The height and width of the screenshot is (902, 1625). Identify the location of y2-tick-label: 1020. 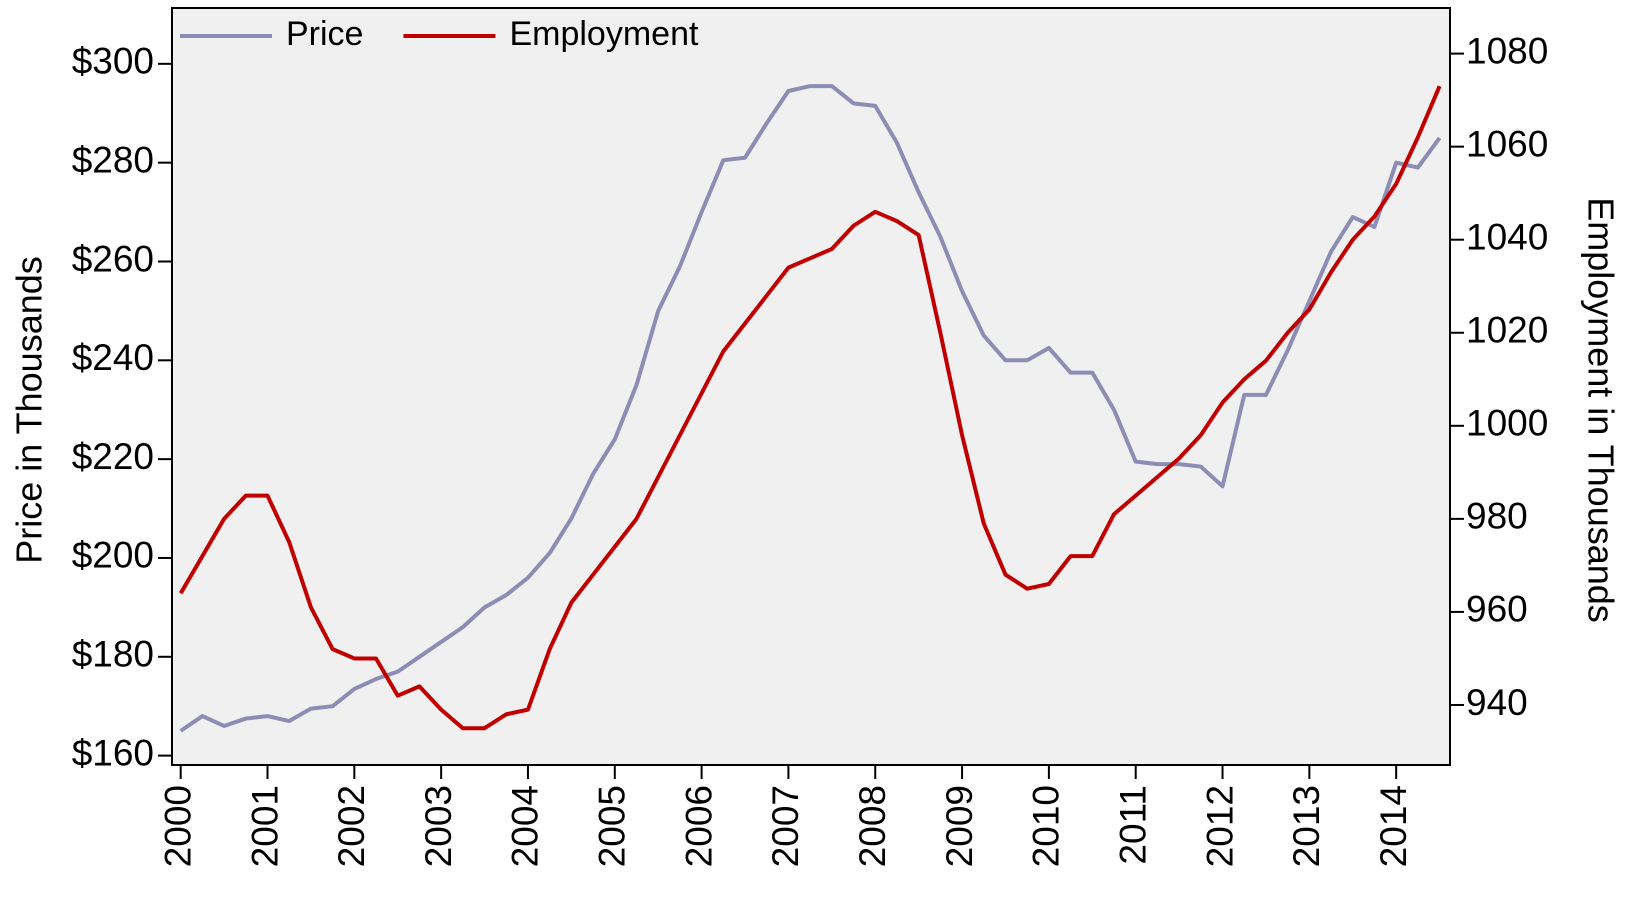
(1507, 330).